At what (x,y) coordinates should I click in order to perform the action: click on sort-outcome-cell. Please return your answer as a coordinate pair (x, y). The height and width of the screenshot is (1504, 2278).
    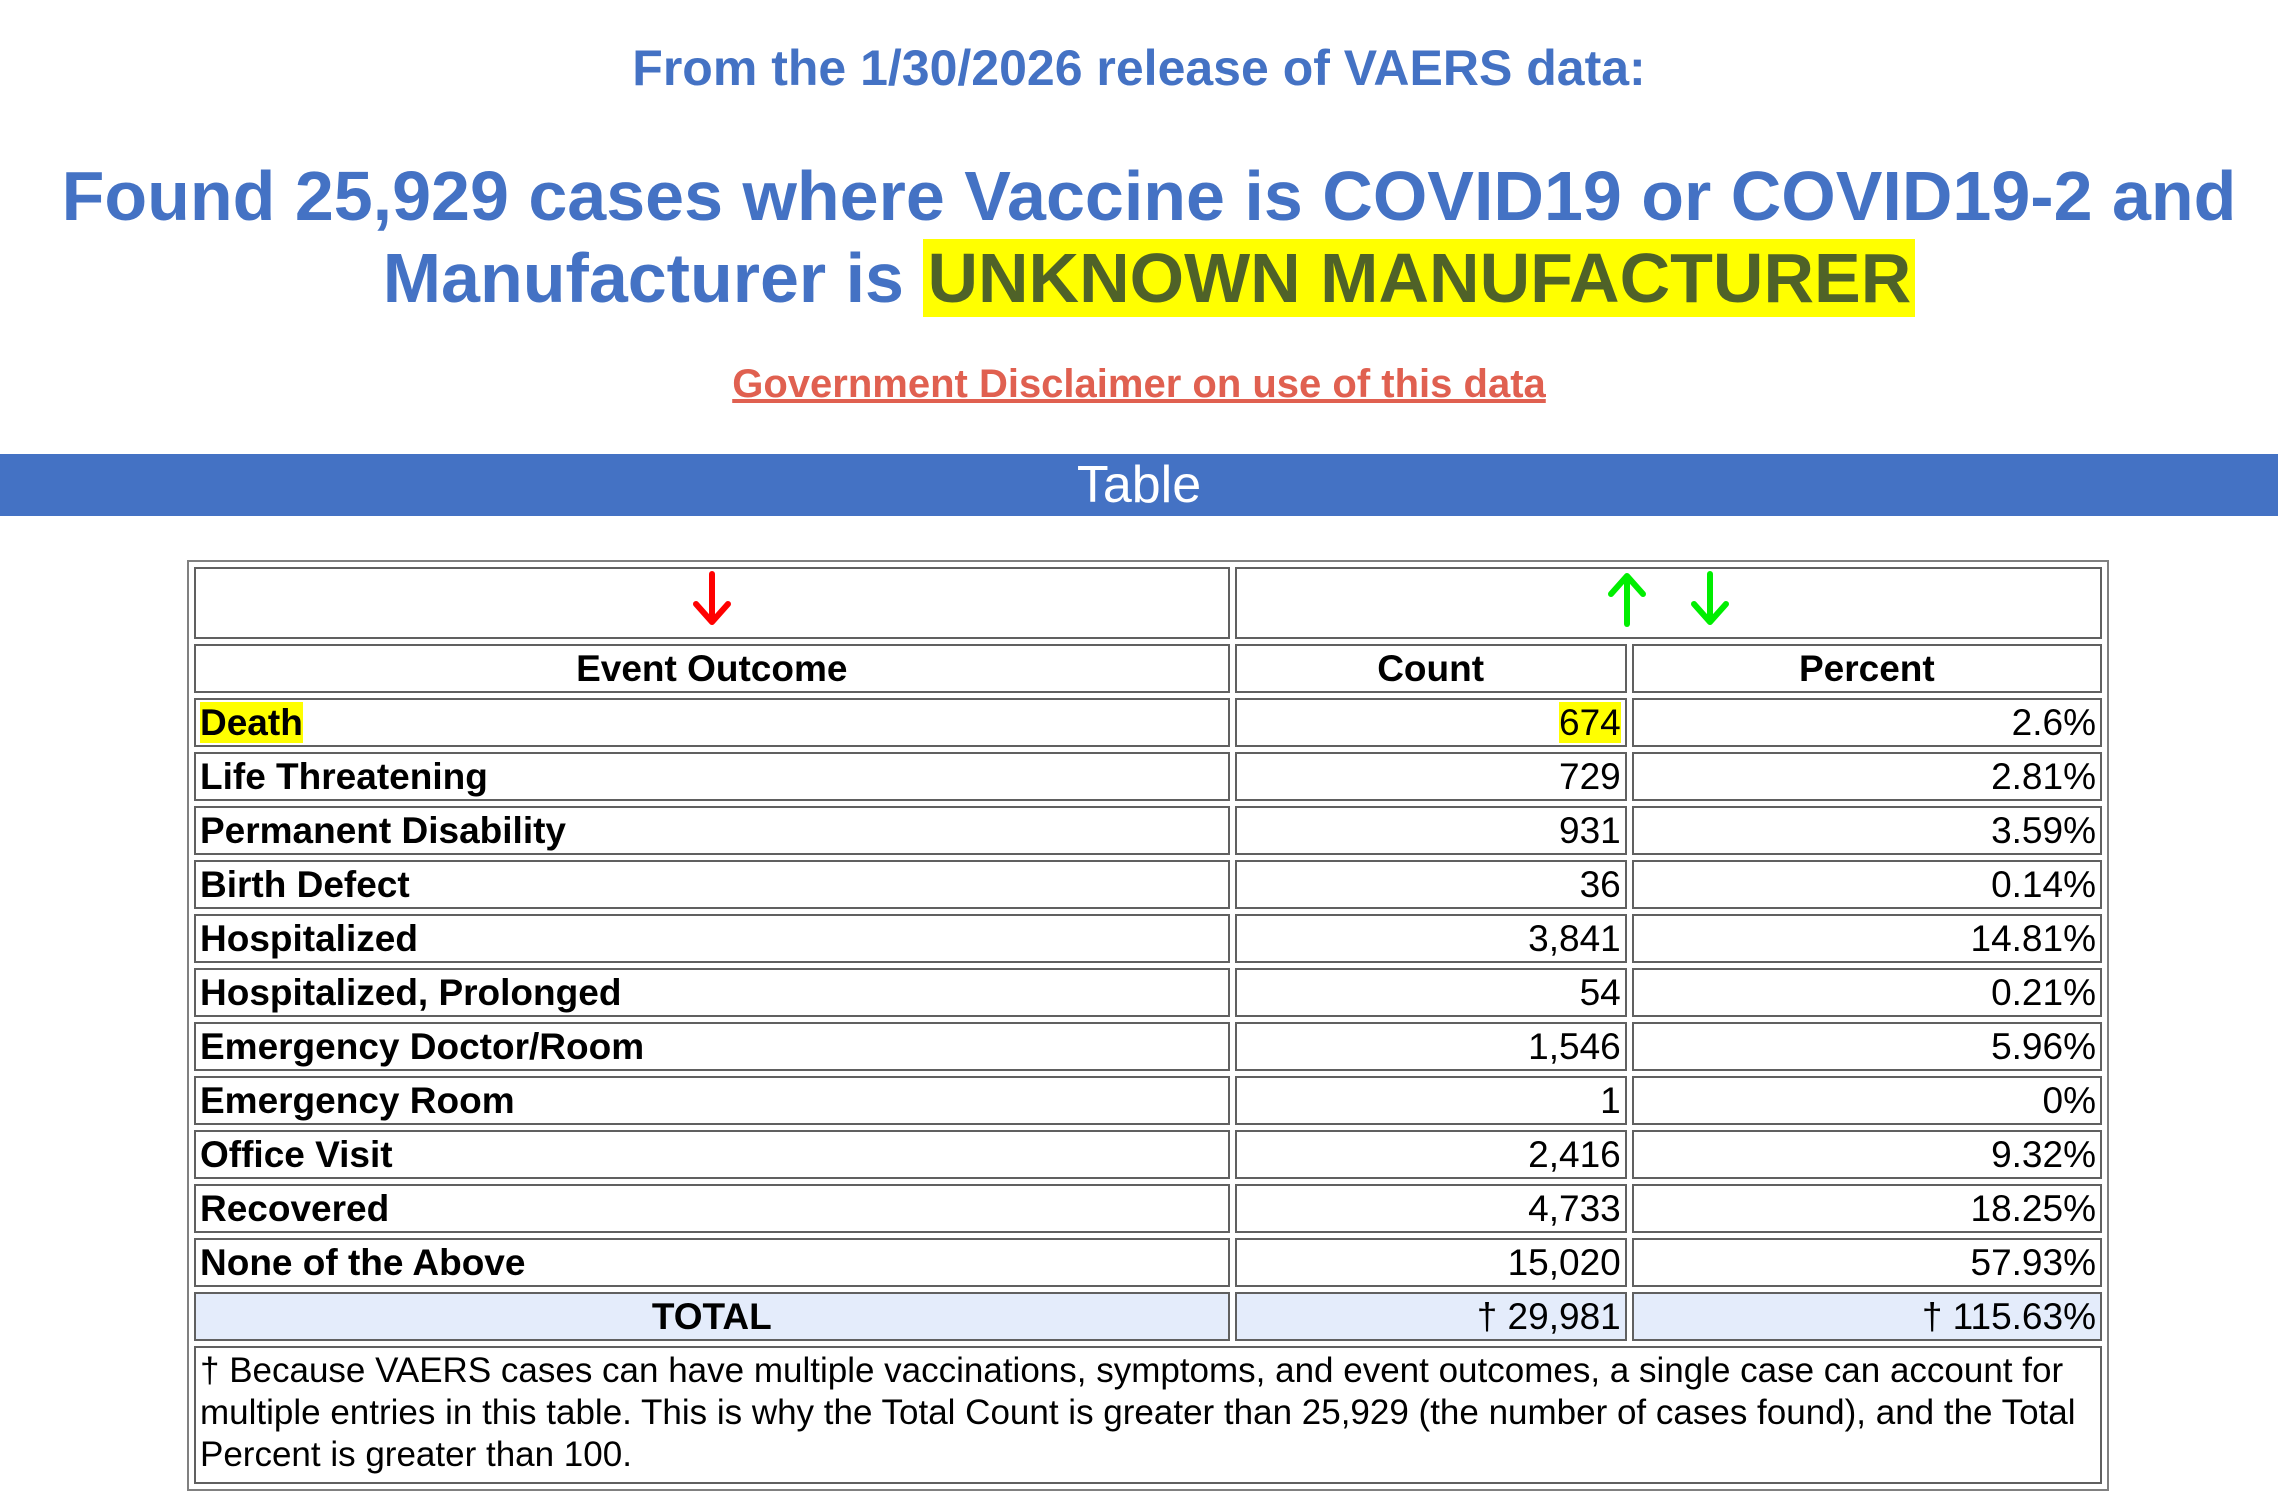
    Looking at the image, I should click on (712, 603).